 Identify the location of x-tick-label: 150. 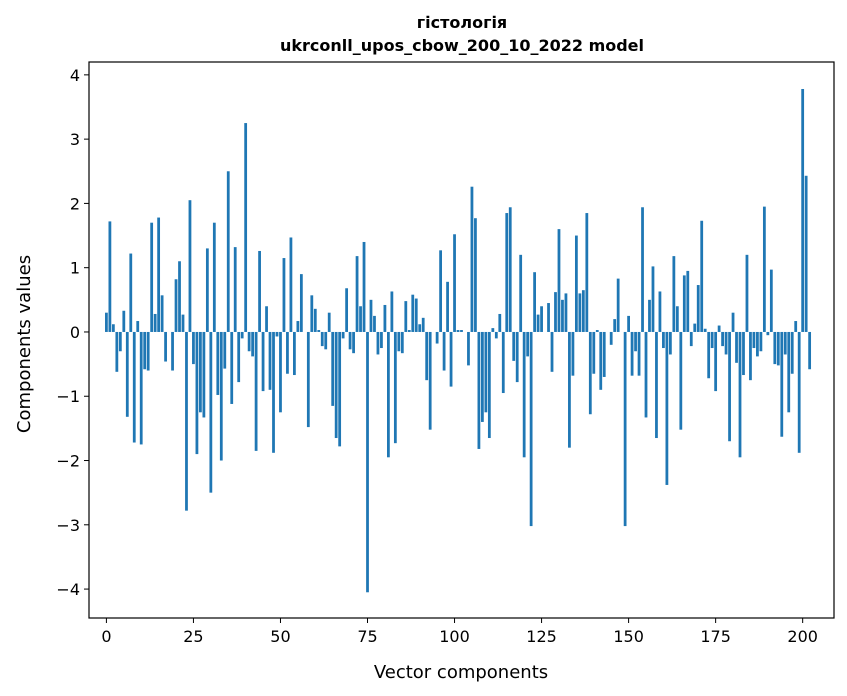
(628, 636).